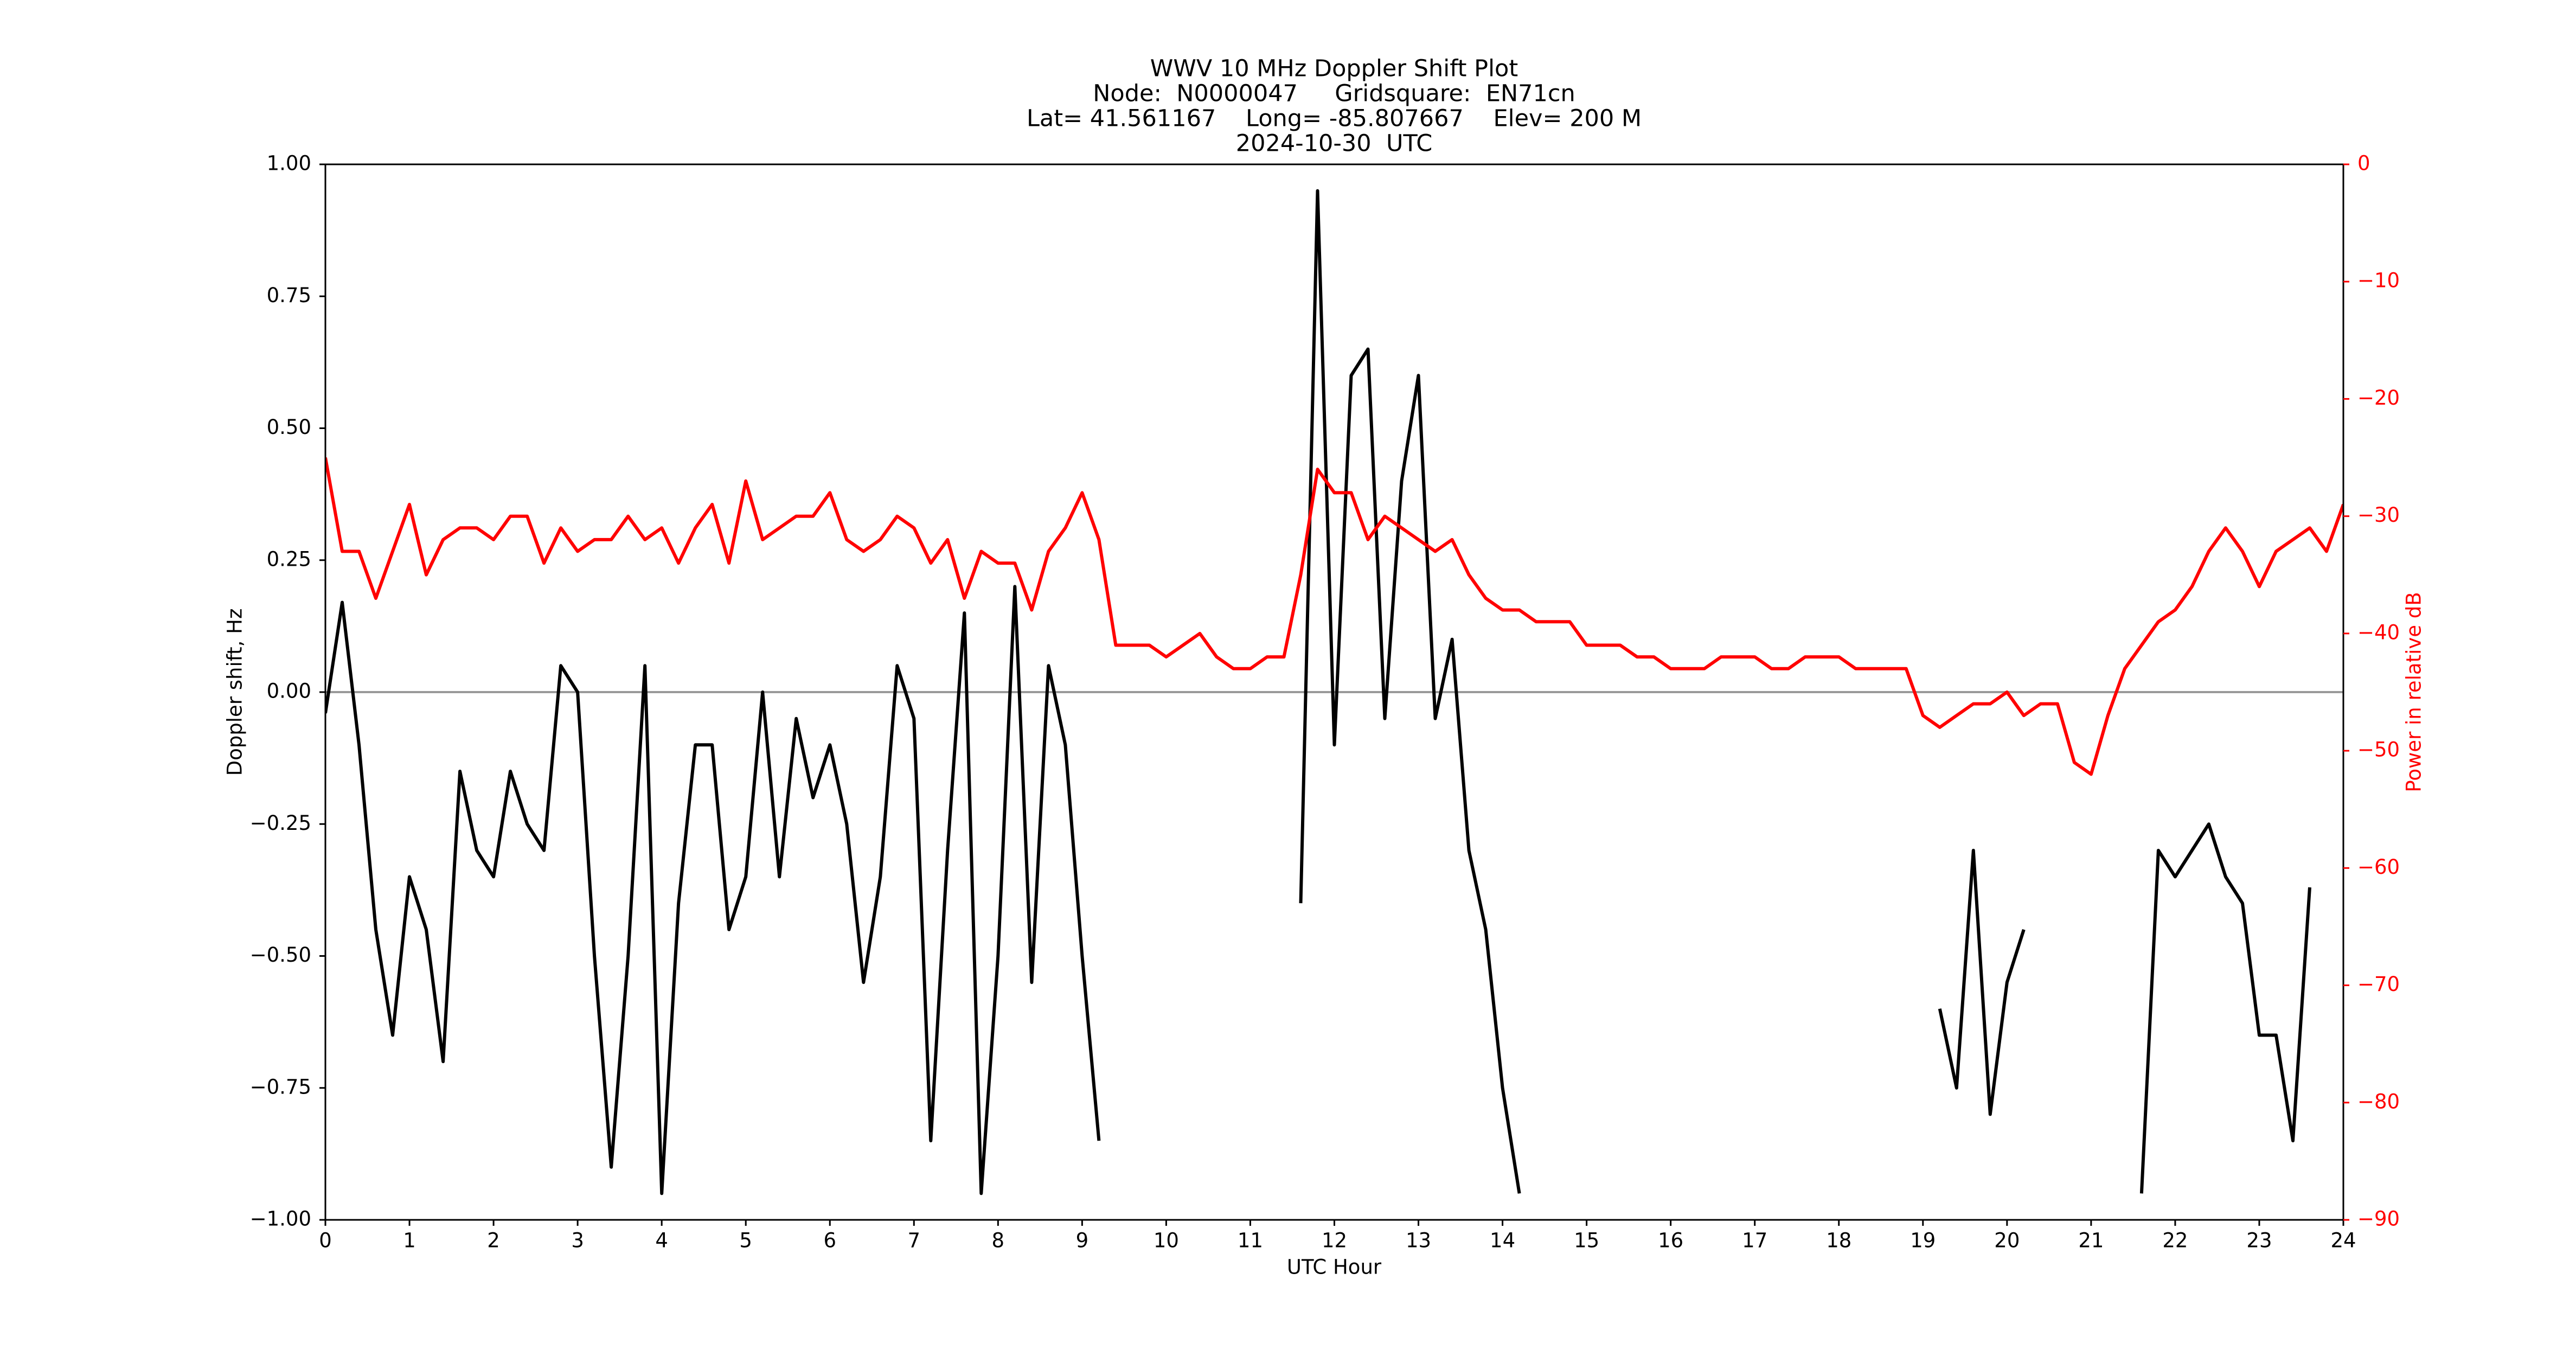  Describe the element at coordinates (1923, 1240) in the screenshot. I see `x-tick-label: 19` at that location.